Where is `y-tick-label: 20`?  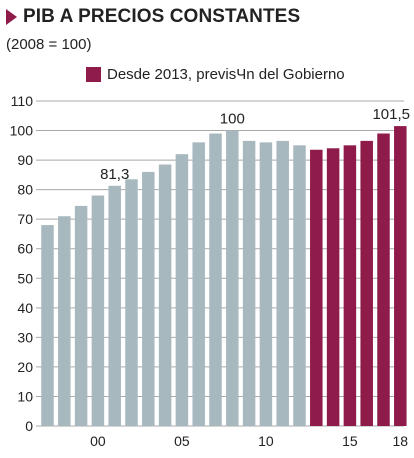 y-tick-label: 20 is located at coordinates (25, 367).